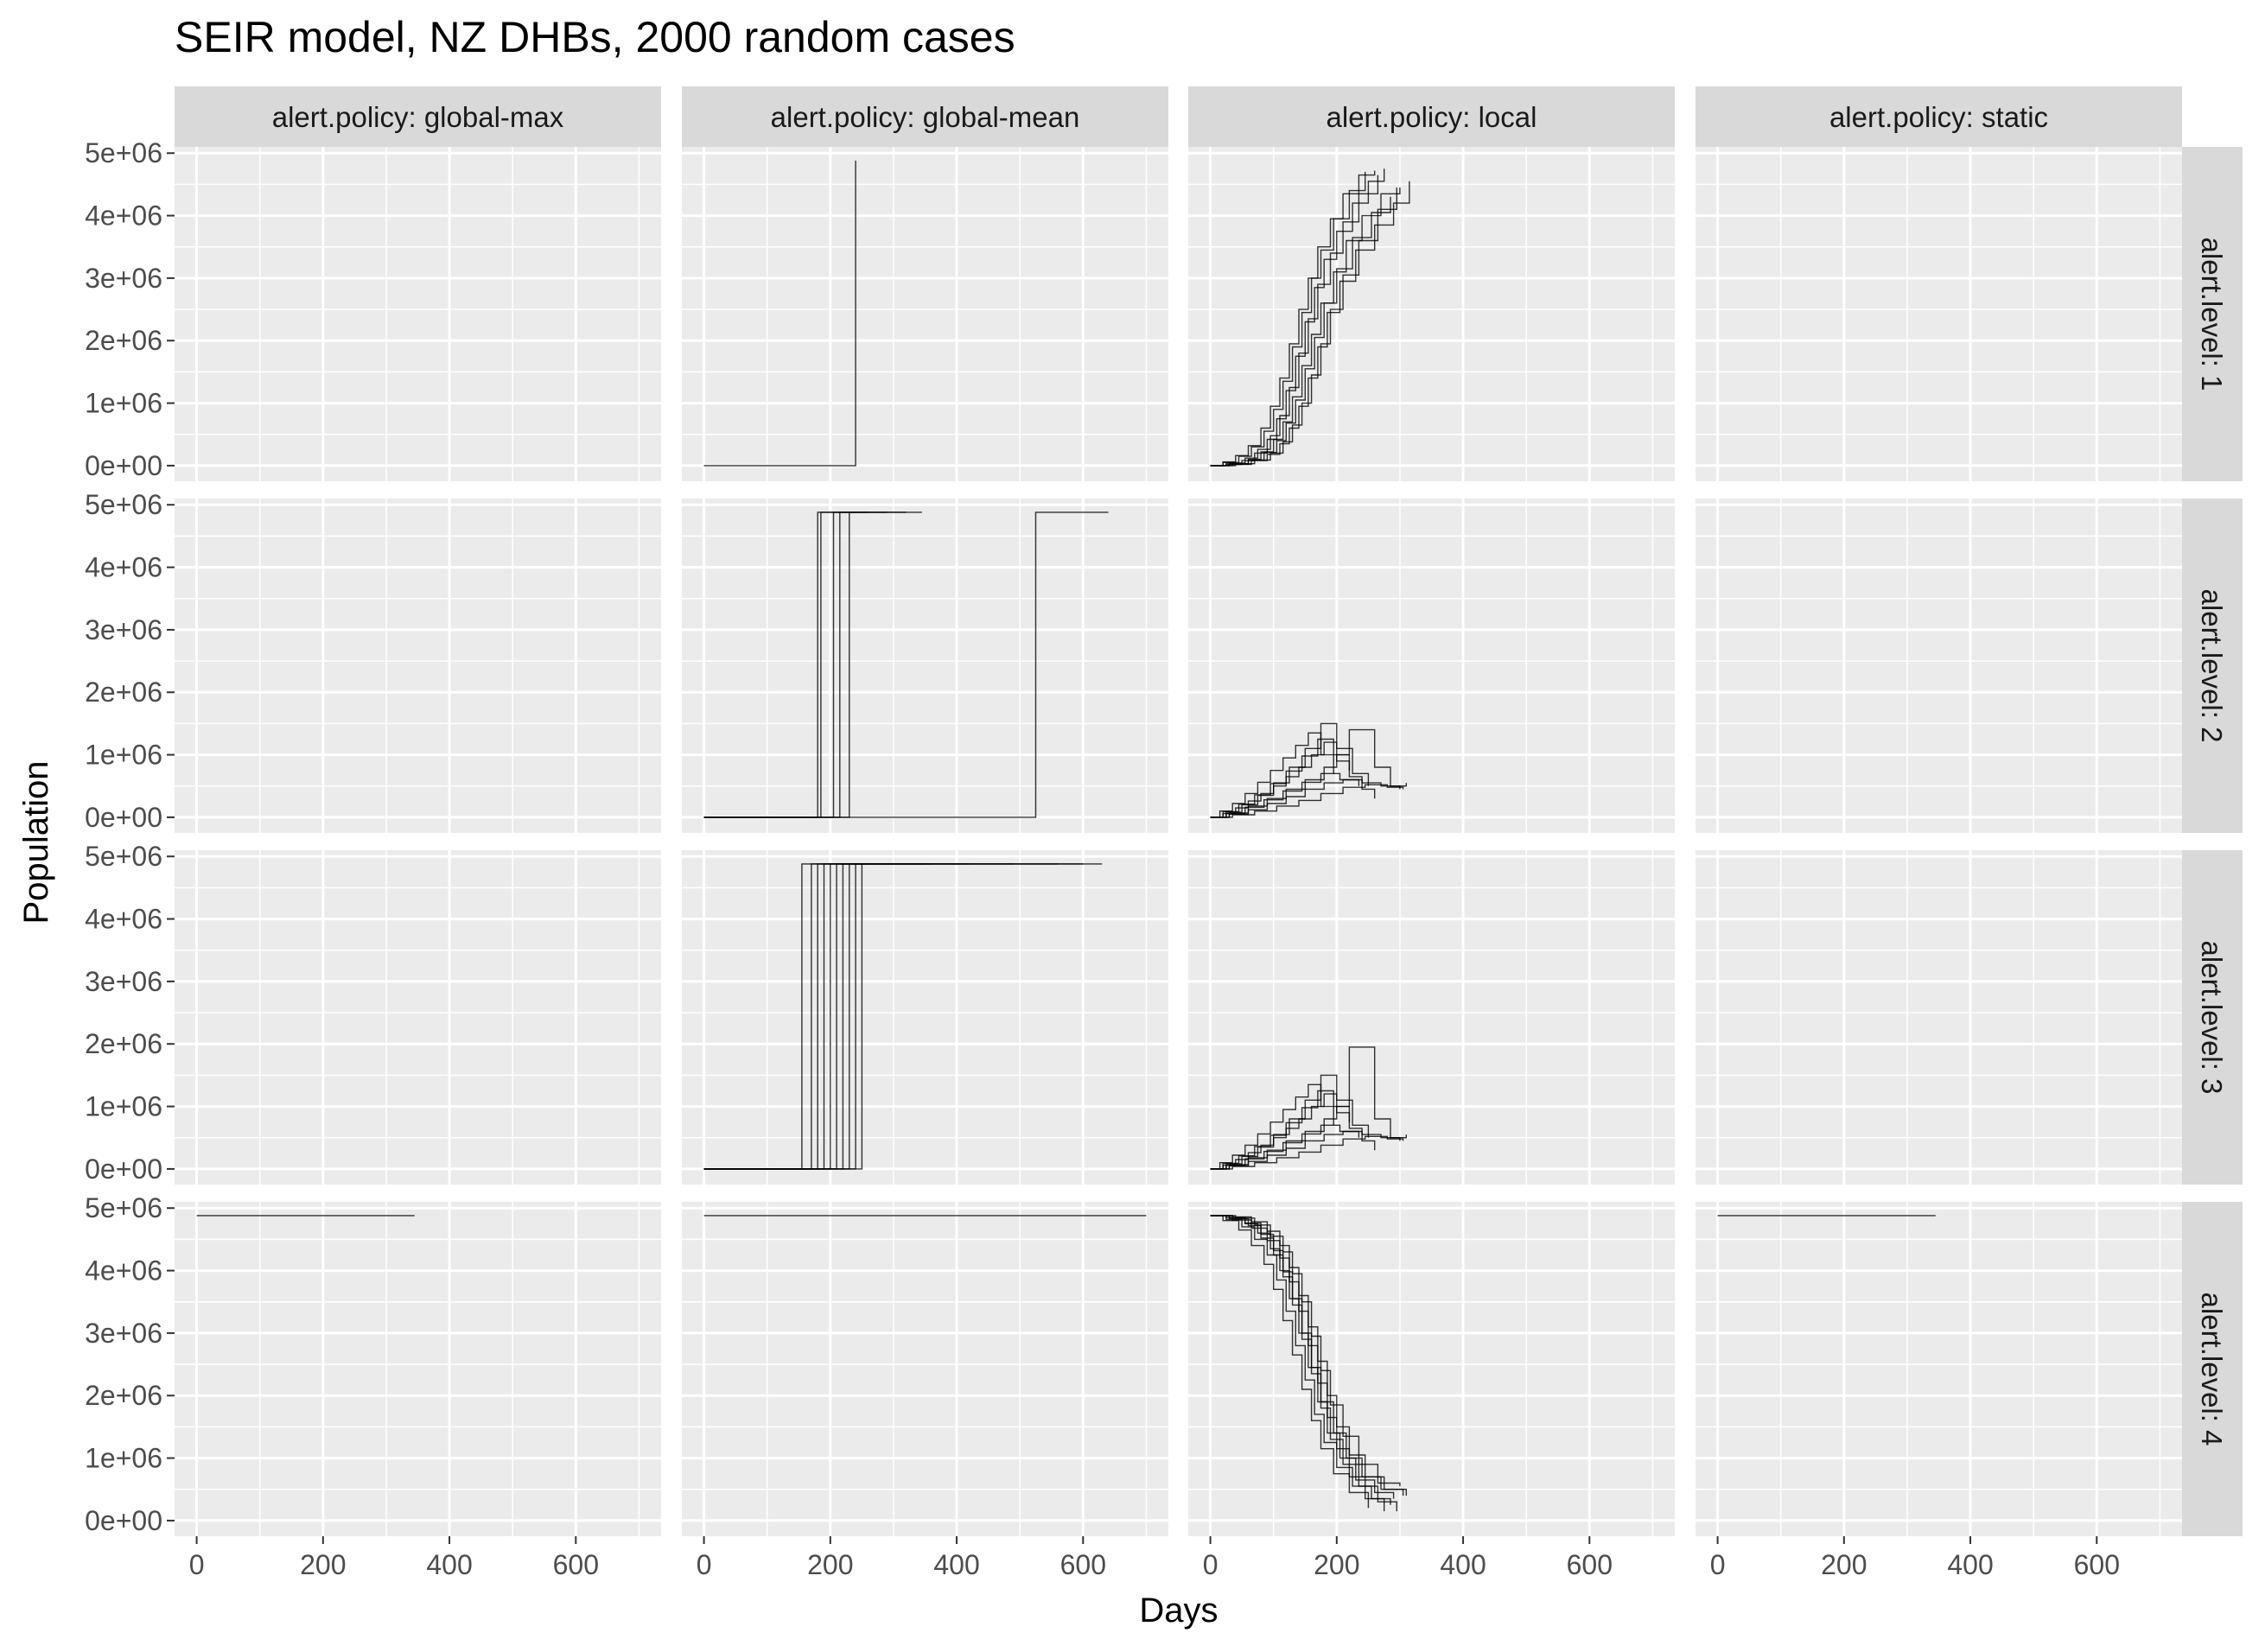  I want to click on row-strip-label: alert.level: 2, so click(2212, 666).